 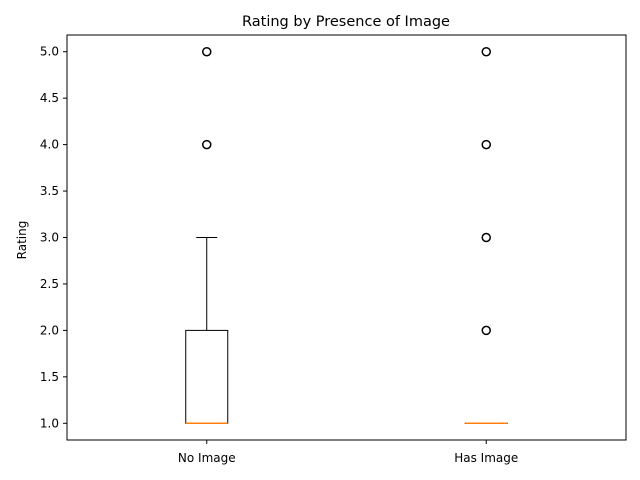 What do you see at coordinates (49, 330) in the screenshot?
I see `y-tick-label: 2.0` at bounding box center [49, 330].